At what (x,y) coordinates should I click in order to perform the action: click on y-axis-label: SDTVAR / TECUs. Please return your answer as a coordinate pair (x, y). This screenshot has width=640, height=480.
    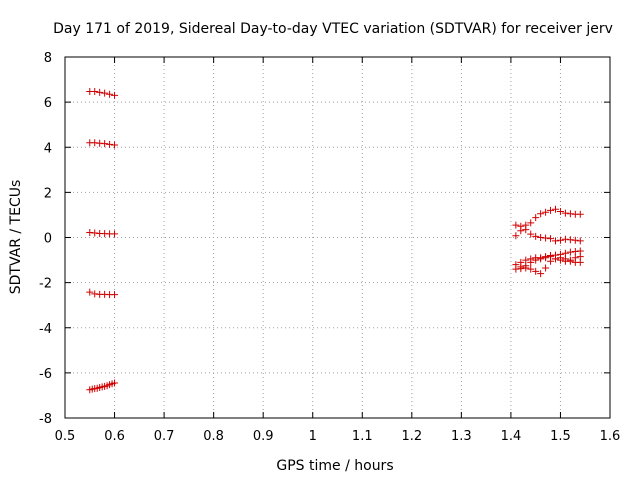
    Looking at the image, I should click on (16, 237).